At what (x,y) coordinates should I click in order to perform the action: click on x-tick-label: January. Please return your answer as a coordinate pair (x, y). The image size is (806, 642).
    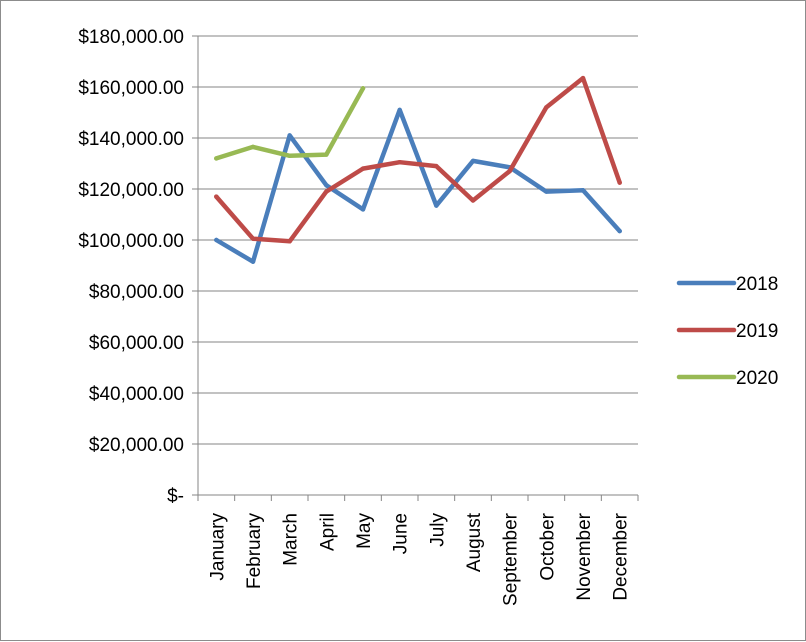
    Looking at the image, I should click on (217, 547).